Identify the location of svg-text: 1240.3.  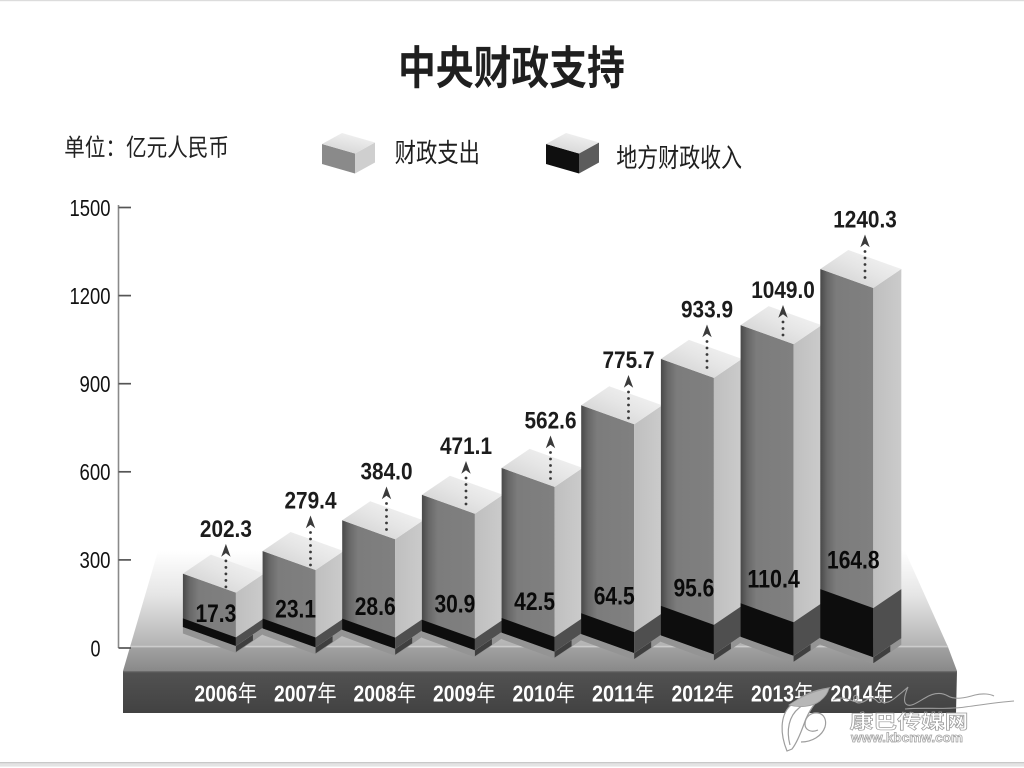
(865, 220).